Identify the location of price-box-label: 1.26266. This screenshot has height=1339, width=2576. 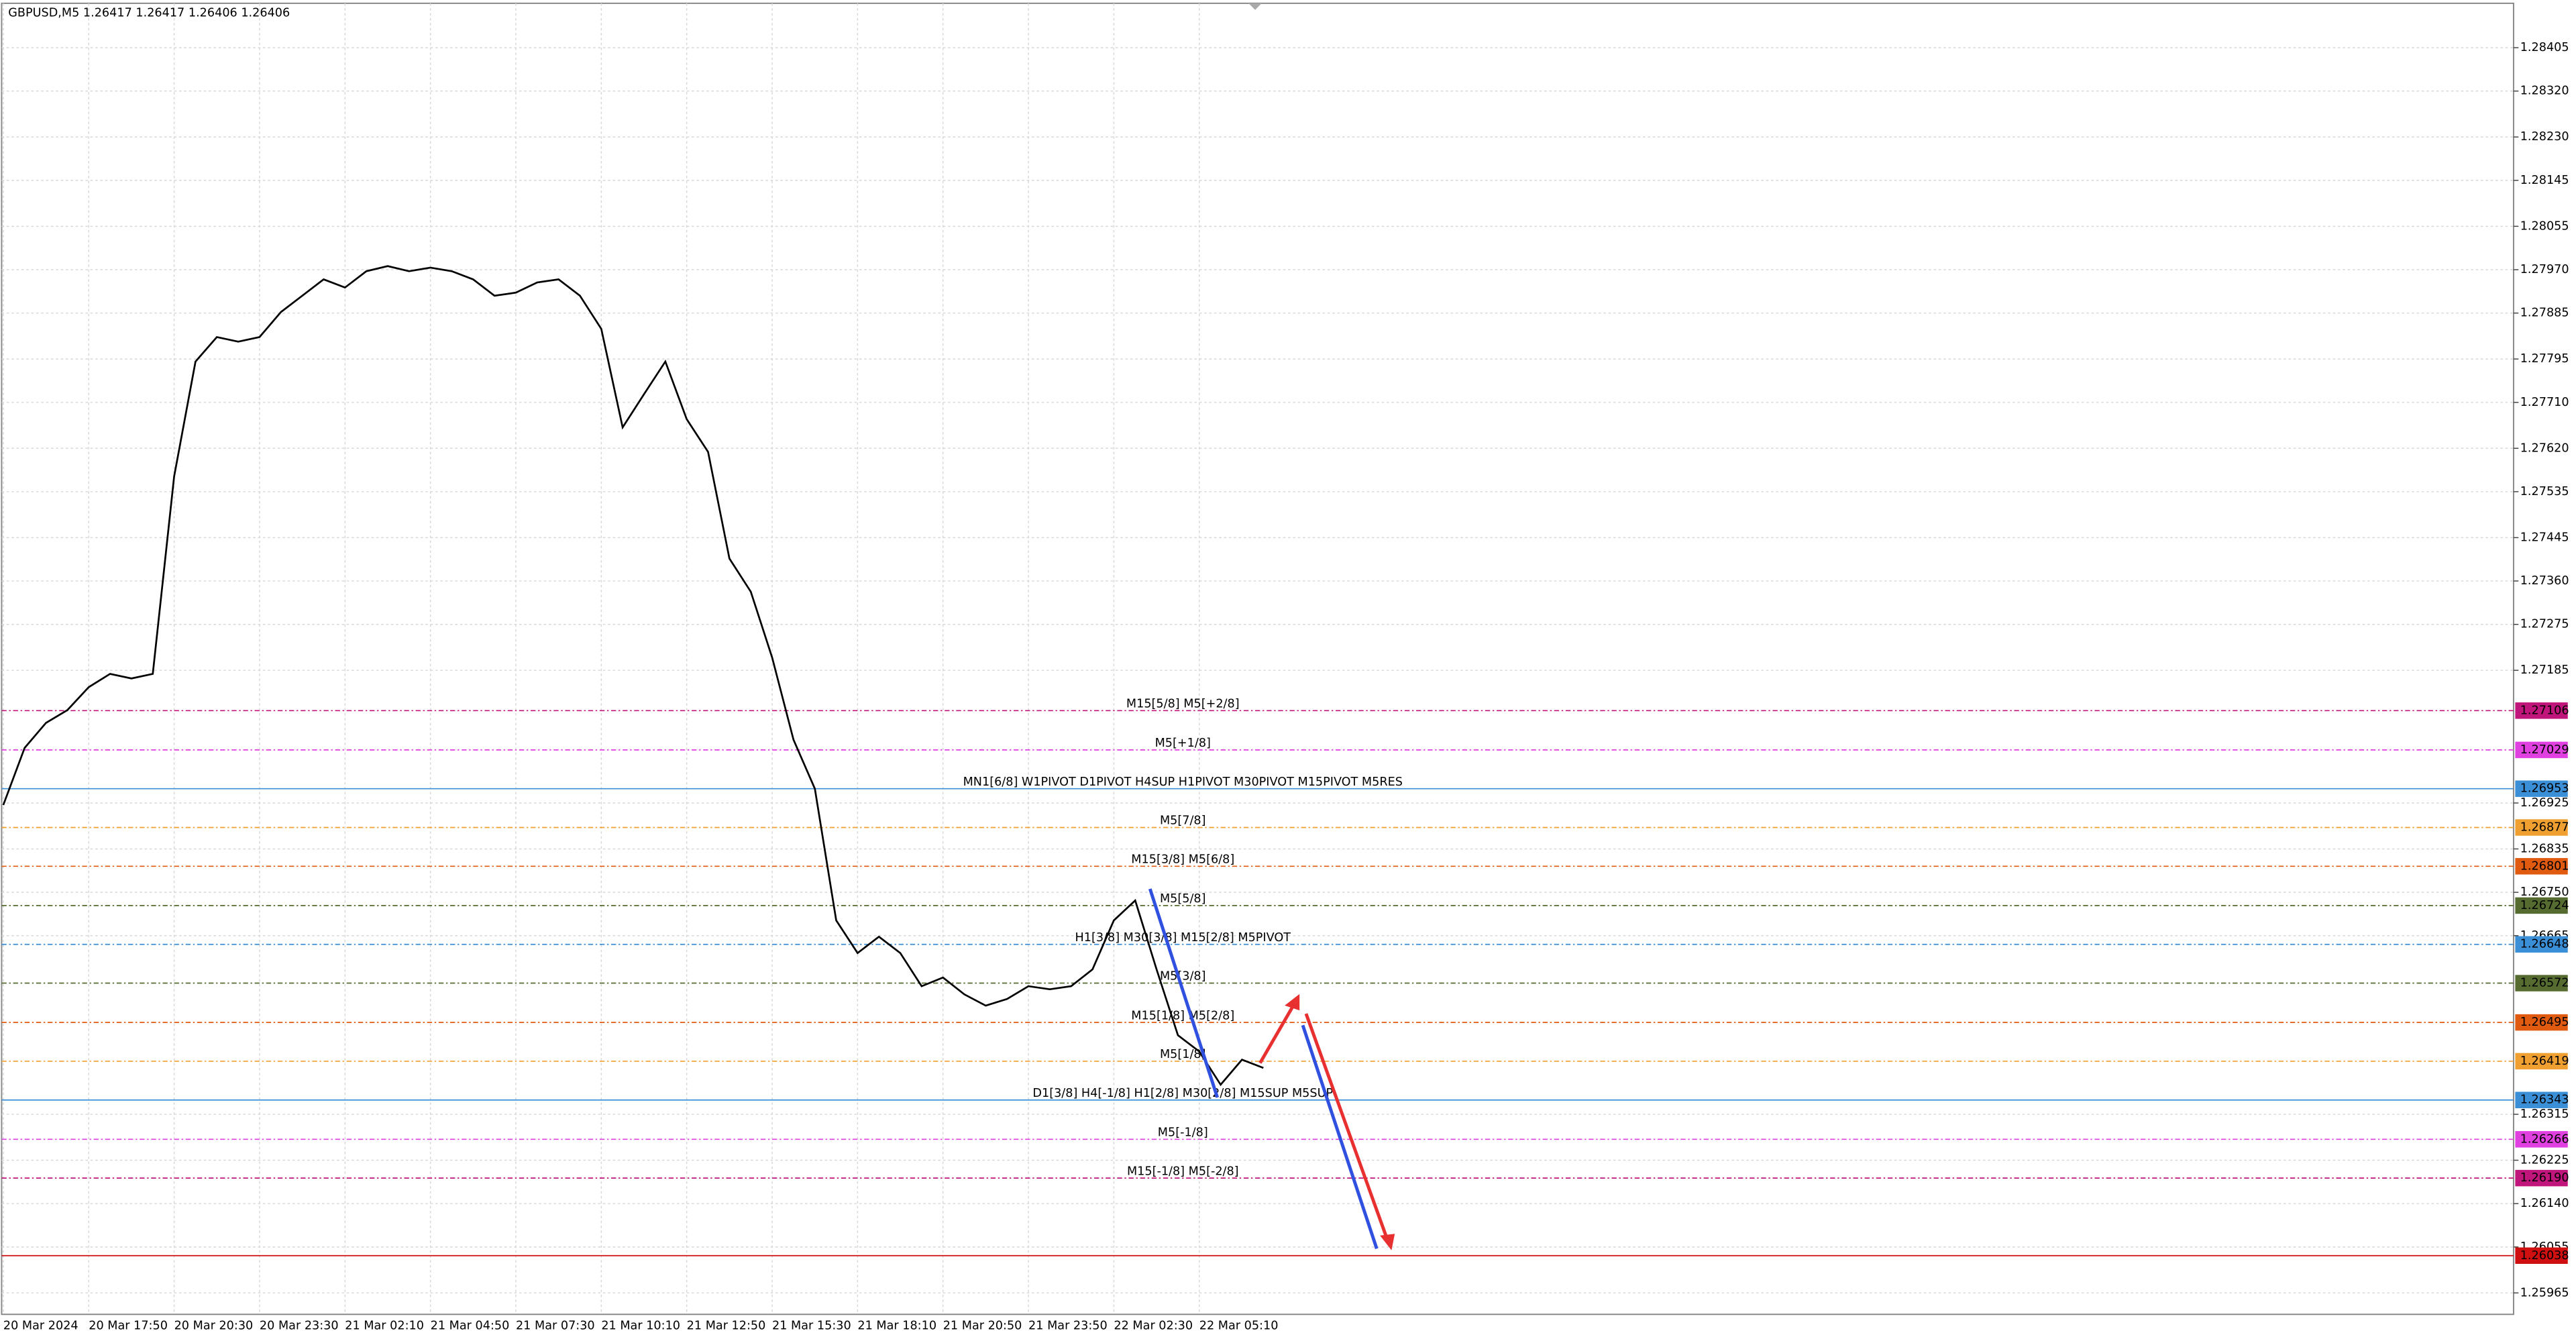
(2544, 1139).